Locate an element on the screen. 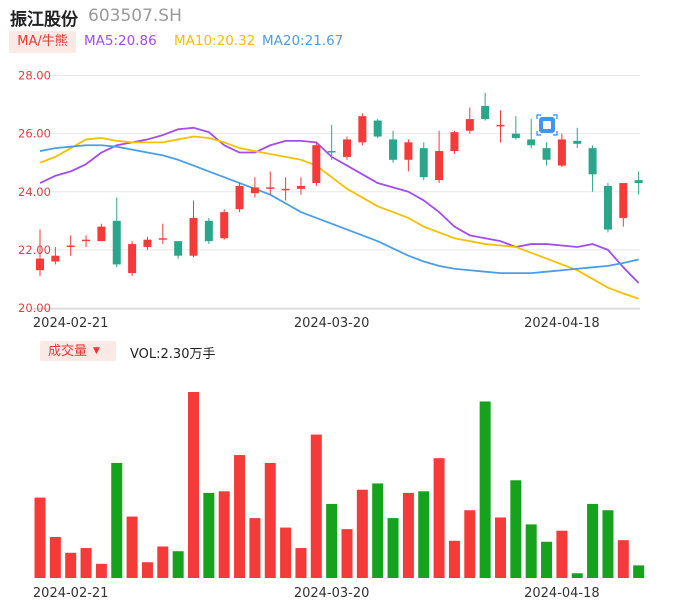 This screenshot has height=606, width=686. volume-x-tick-label: 2024-04-18 is located at coordinates (562, 593).